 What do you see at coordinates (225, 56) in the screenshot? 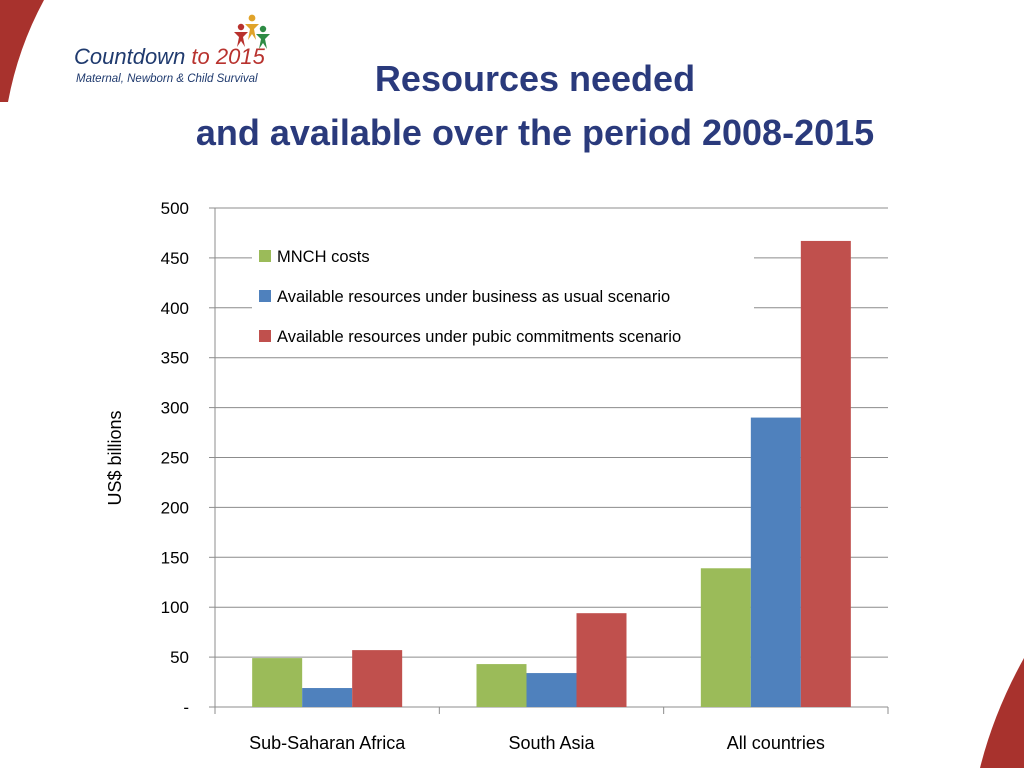
I see `logo-wordmark-part2: to 2015` at bounding box center [225, 56].